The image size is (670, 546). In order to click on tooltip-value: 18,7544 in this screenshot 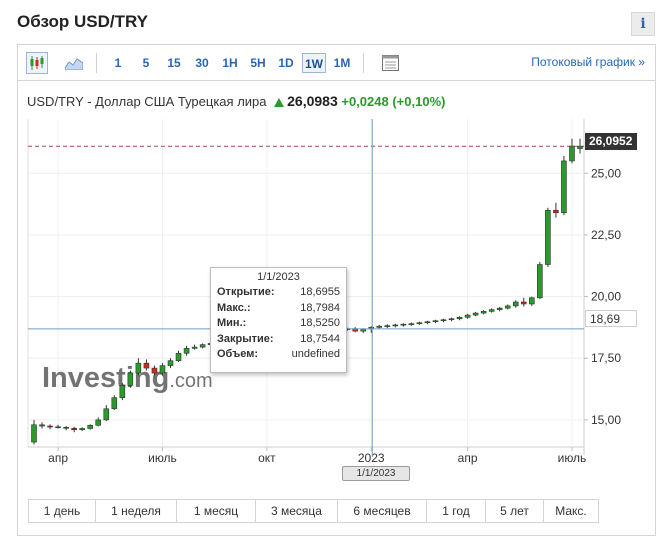, I will do `click(320, 338)`.